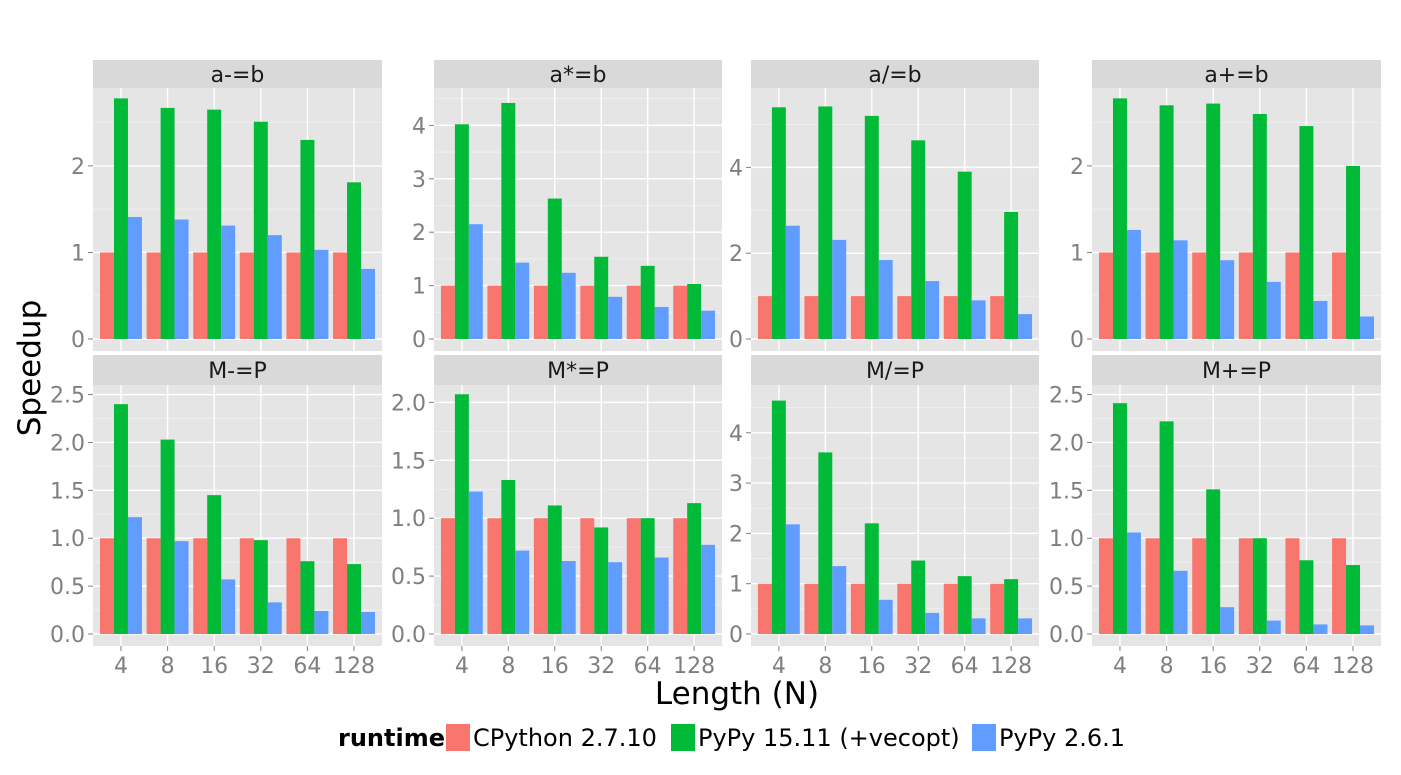 Image resolution: width=1401 pixels, height=775 pixels. Describe the element at coordinates (984, 737) in the screenshot. I see `legend-key-pypy261` at that location.